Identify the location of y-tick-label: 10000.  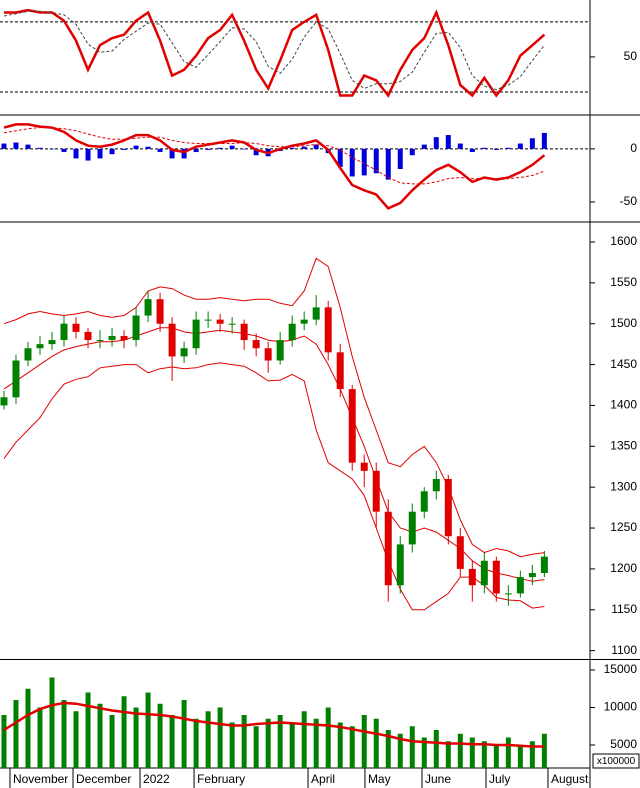
(621, 707).